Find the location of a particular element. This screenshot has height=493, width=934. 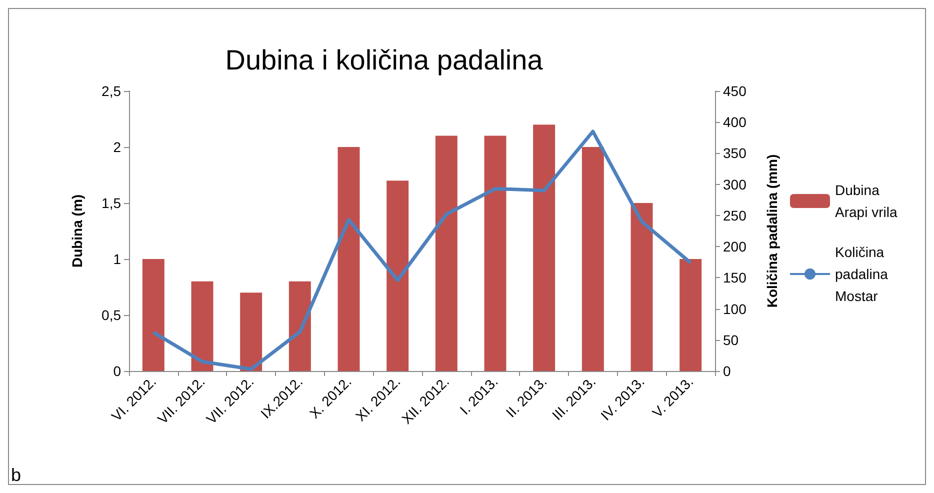

text: b is located at coordinates (16, 475).